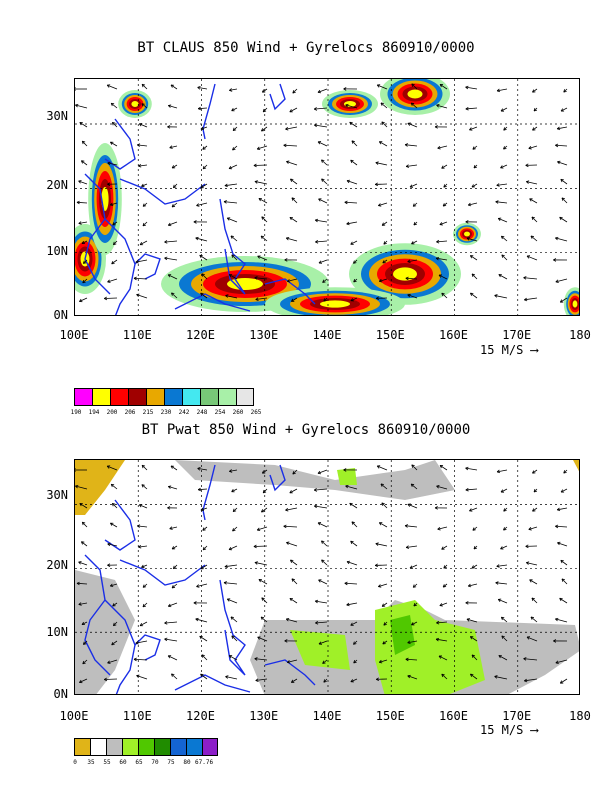 This screenshot has height=792, width=612. What do you see at coordinates (256, 412) in the screenshot?
I see `colorbar-tick: 265` at bounding box center [256, 412].